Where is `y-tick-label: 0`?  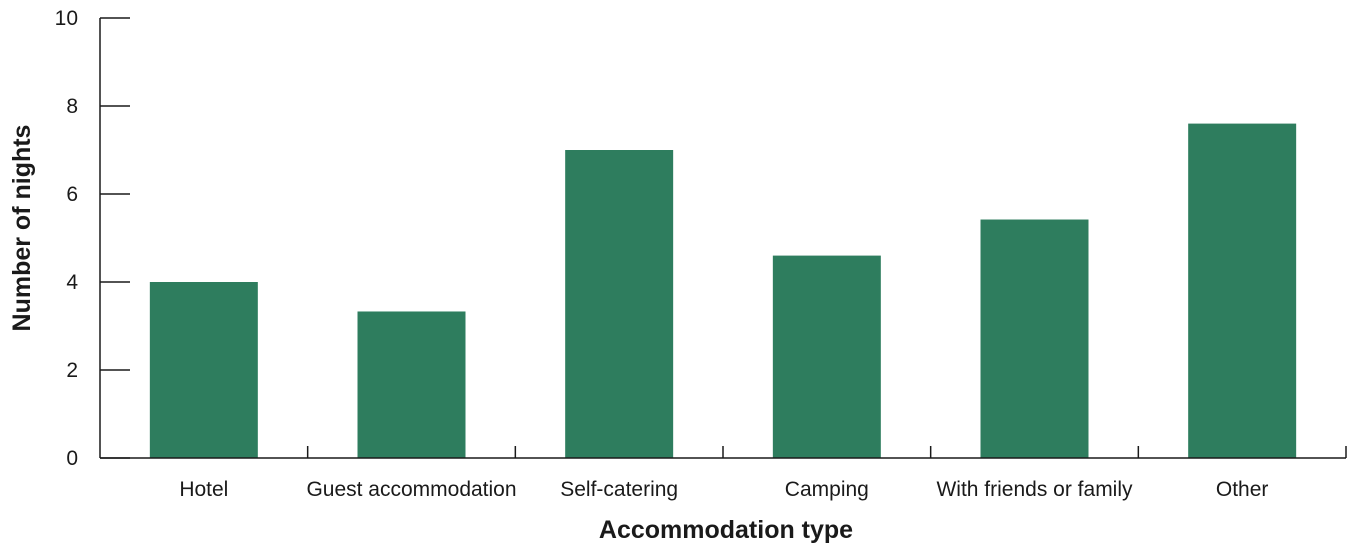
y-tick-label: 0 is located at coordinates (72, 458).